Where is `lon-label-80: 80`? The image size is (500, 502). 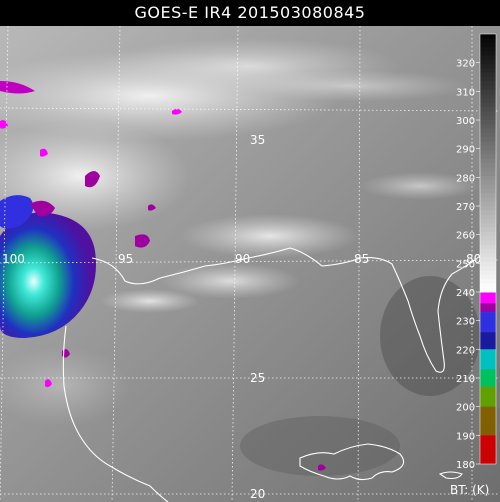 lon-label-80: 80 is located at coordinates (473, 259).